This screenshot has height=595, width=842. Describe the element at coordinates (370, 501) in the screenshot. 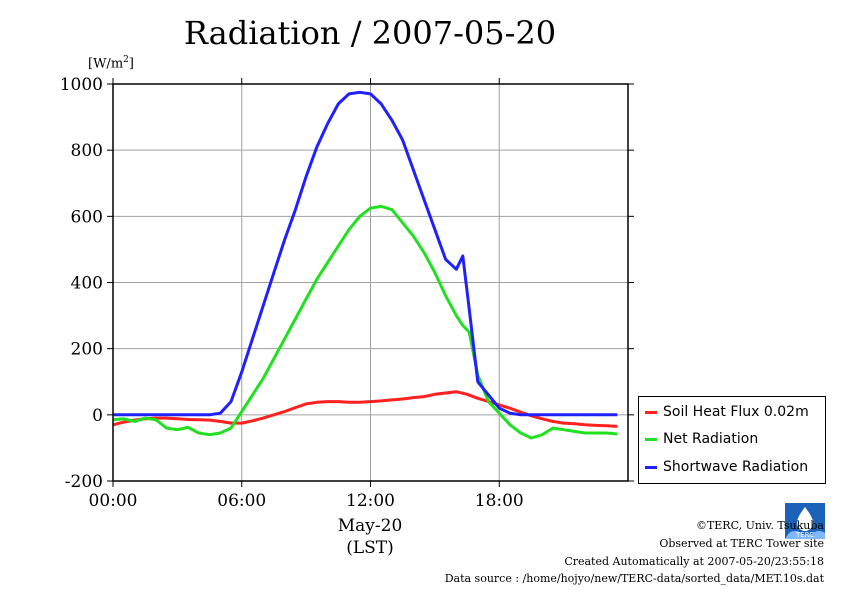

I see `x-tick-label: 12:00` at that location.